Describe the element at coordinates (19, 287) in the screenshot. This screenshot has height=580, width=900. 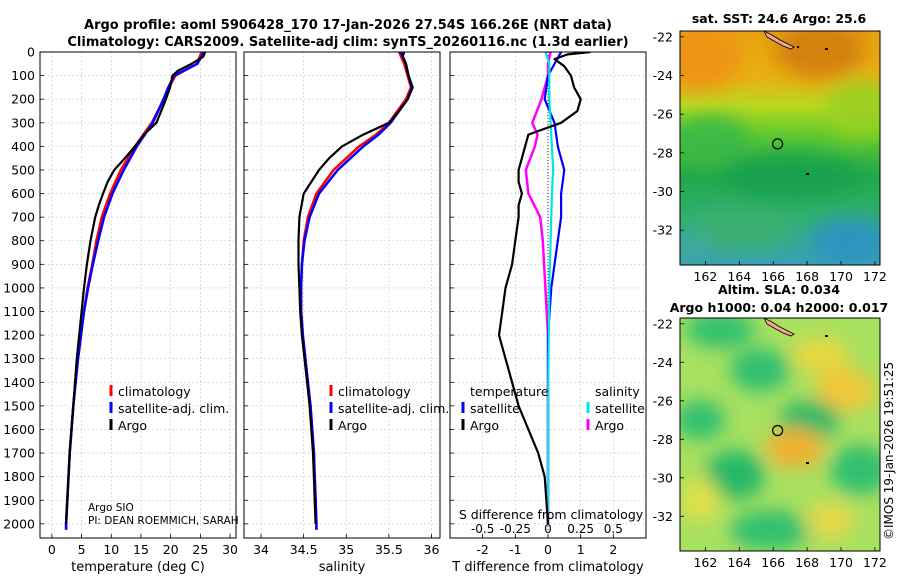
I see `y-tick-label: 1000` at that location.